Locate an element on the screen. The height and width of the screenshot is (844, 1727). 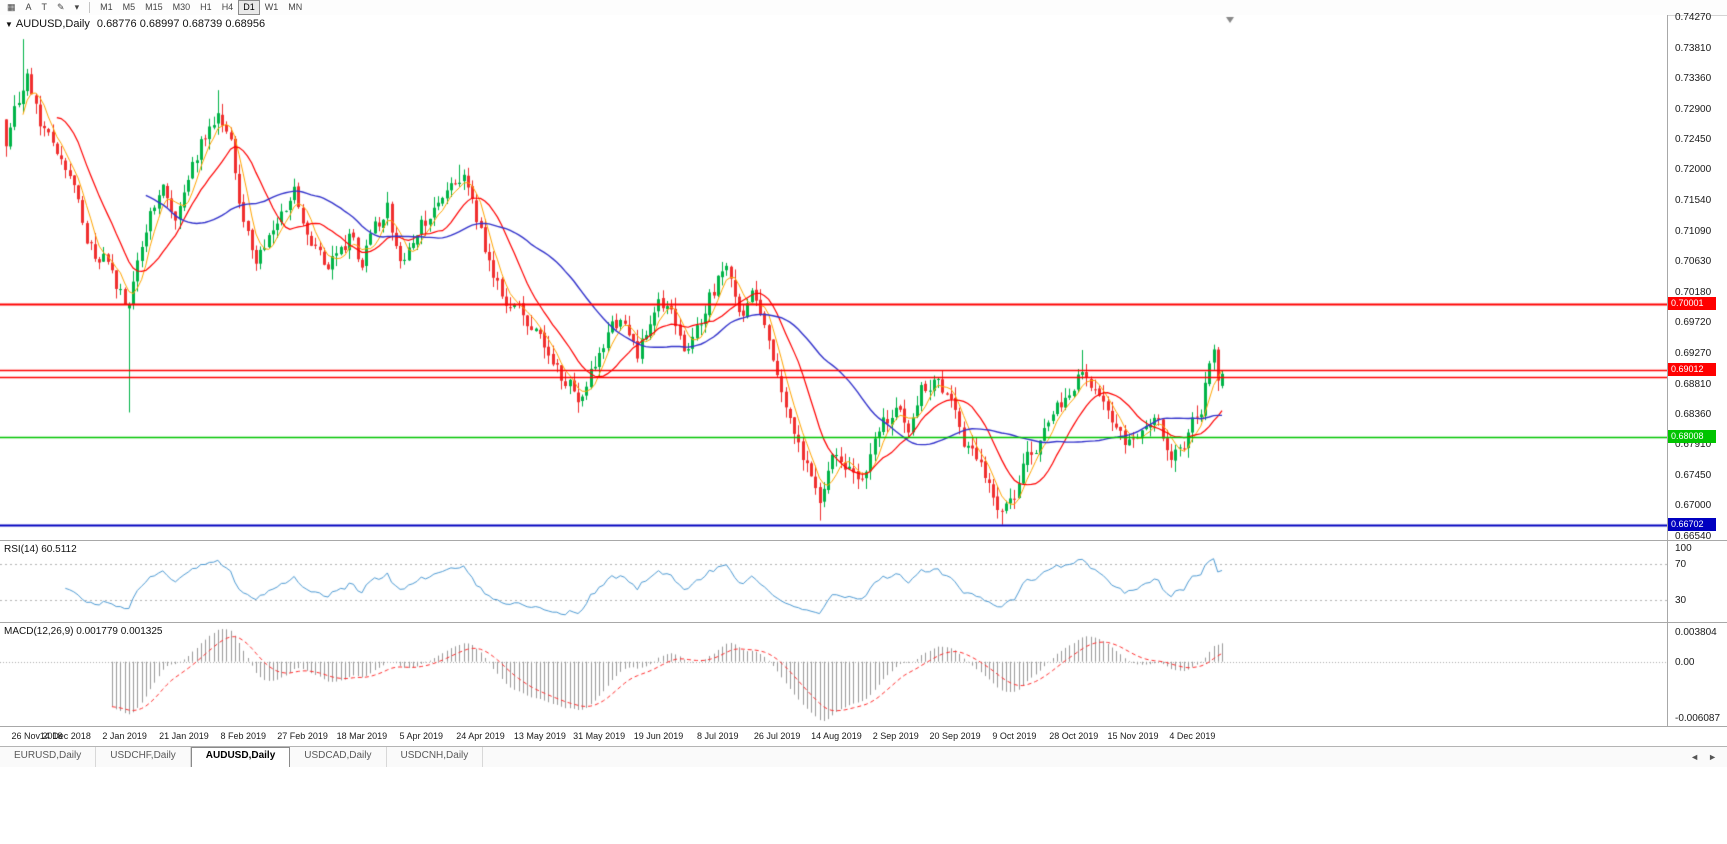
timeframe-group: M1 M5 M15 M30 H1 H4 D1 W1 MN is located at coordinates (201, 7).